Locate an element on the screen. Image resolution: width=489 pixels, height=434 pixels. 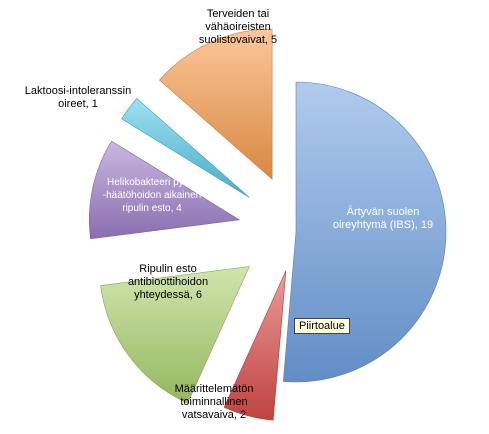
slice-label-line: -häätöhoidon aikainen is located at coordinates (152, 195).